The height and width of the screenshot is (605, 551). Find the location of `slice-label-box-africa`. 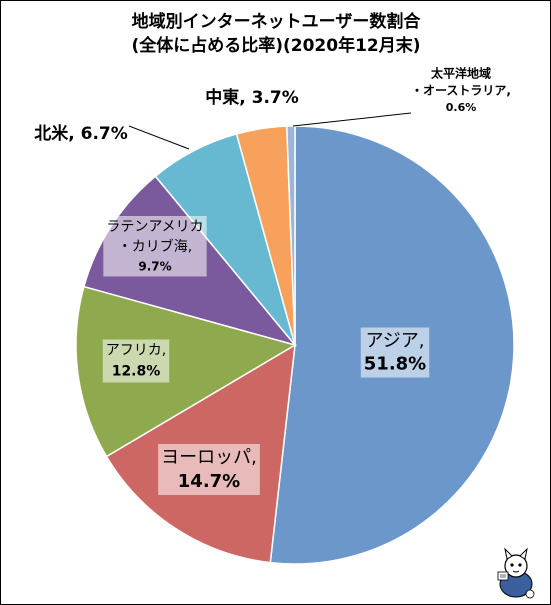

slice-label-box-africa is located at coordinates (136, 361).